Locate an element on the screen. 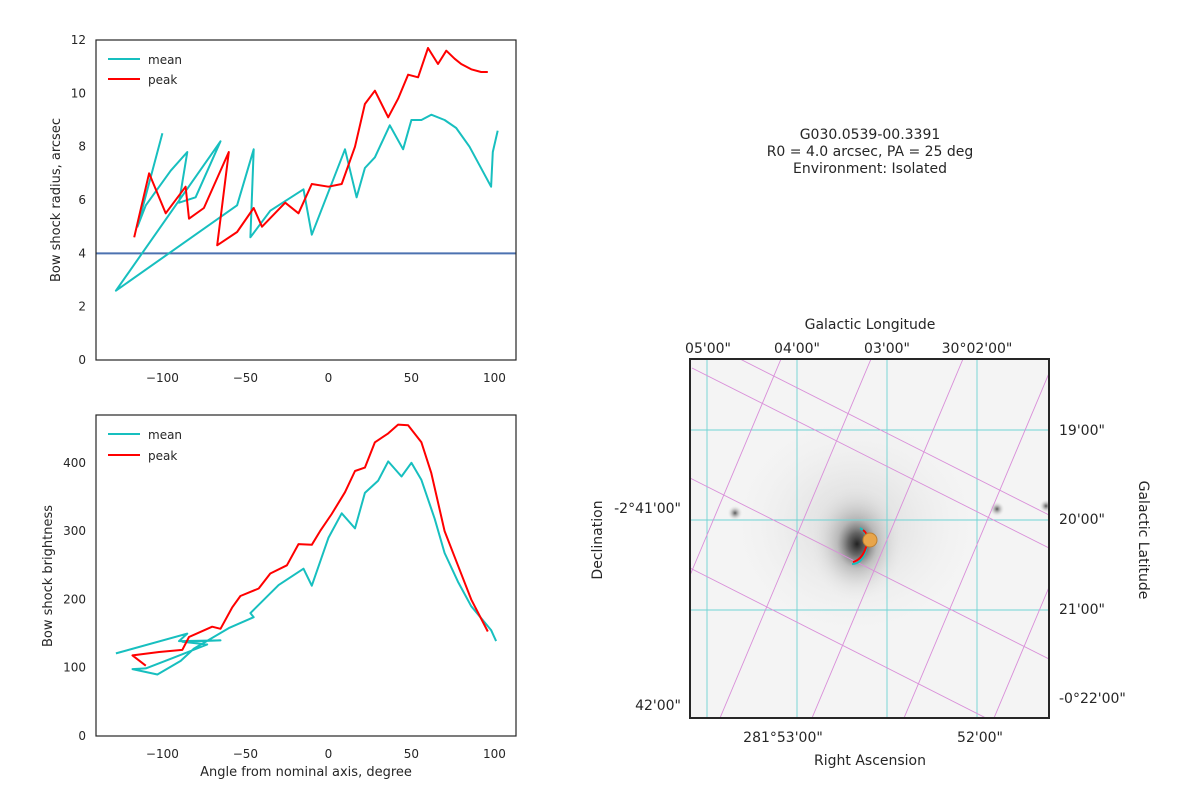  right-tick-label: -0°22'00" is located at coordinates (1092, 699).